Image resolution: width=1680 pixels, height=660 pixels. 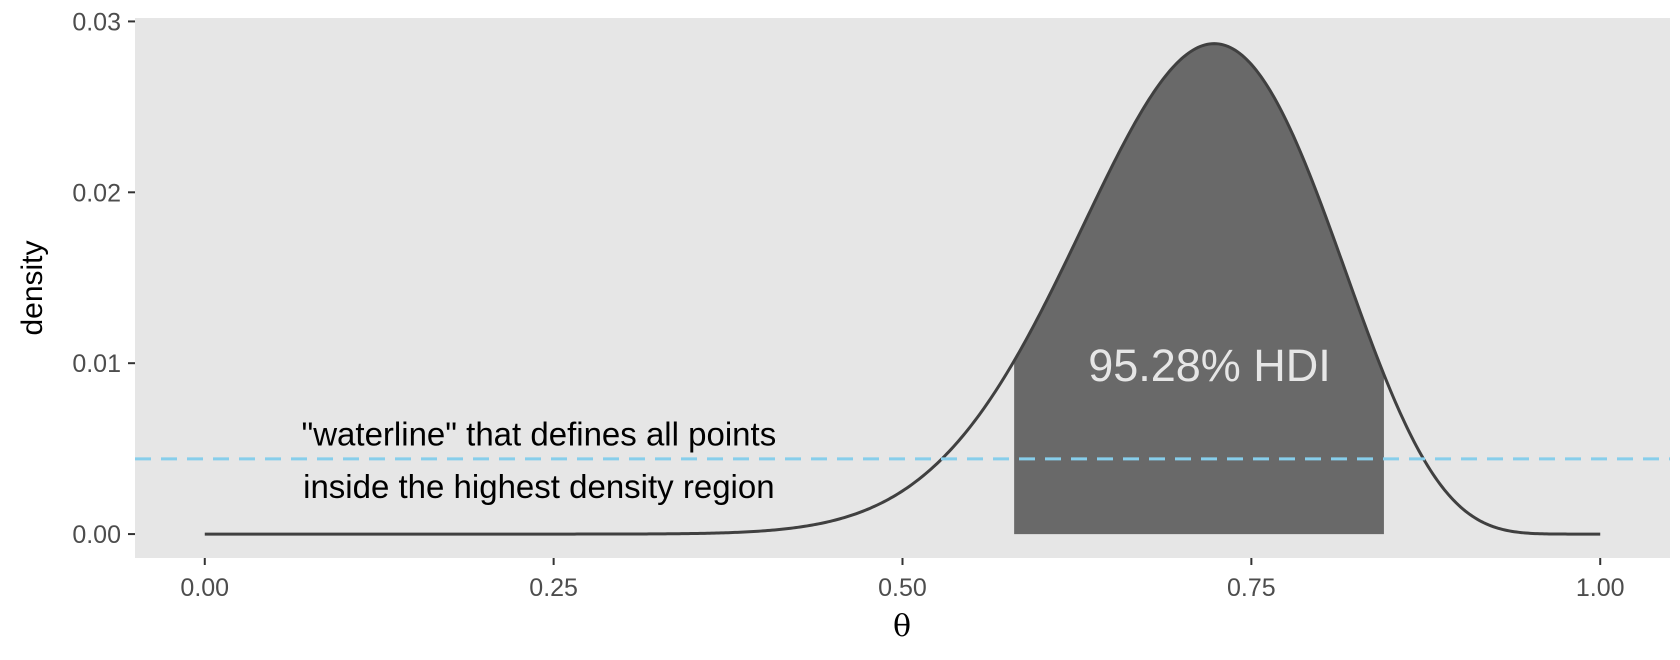 I want to click on x-tick-label: 0.00, so click(x=204, y=588).